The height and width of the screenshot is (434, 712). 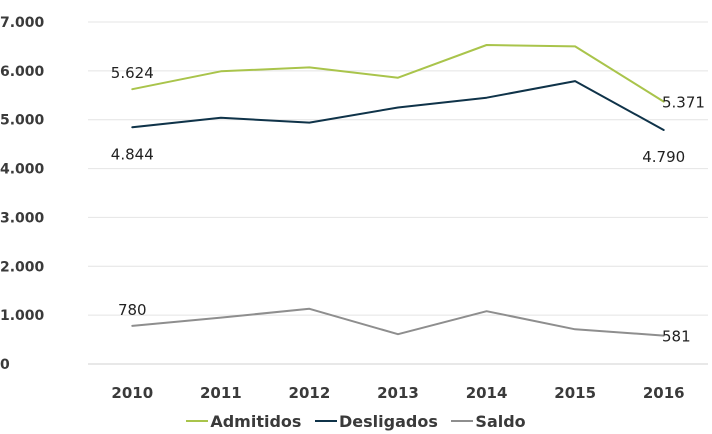 What do you see at coordinates (398, 73) in the screenshot?
I see `series-line-admitidos` at bounding box center [398, 73].